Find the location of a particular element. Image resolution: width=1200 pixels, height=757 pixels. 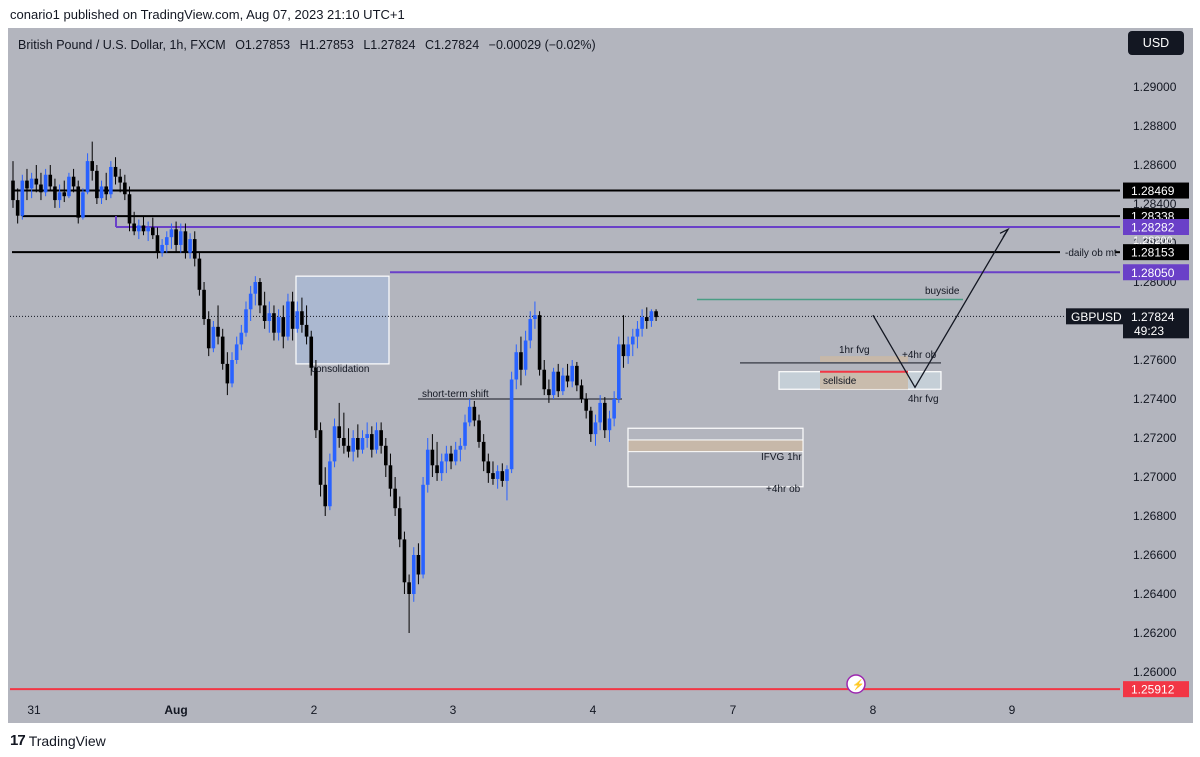

symbol-tag-bg is located at coordinates (1094, 316).